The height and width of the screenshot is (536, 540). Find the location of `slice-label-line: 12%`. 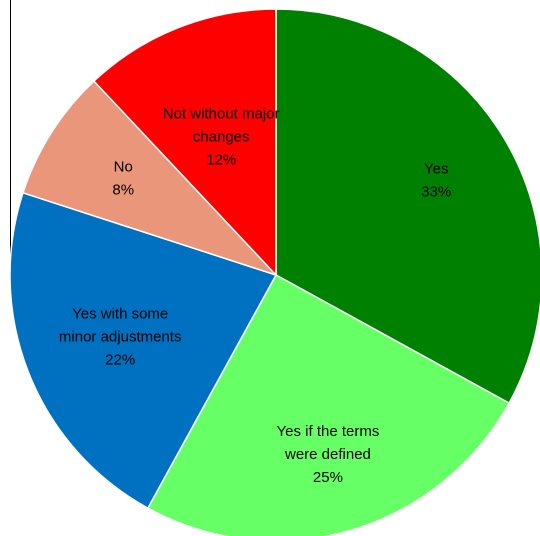

slice-label-line: 12% is located at coordinates (221, 160).